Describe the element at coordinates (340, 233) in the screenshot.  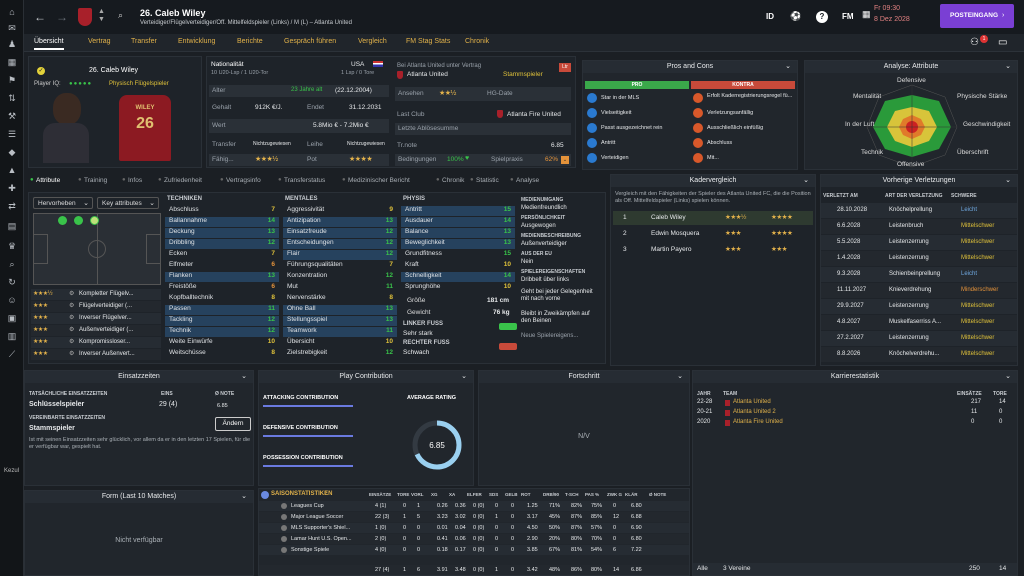
I see `attribute-row: Einsatzfreude 12` at that location.